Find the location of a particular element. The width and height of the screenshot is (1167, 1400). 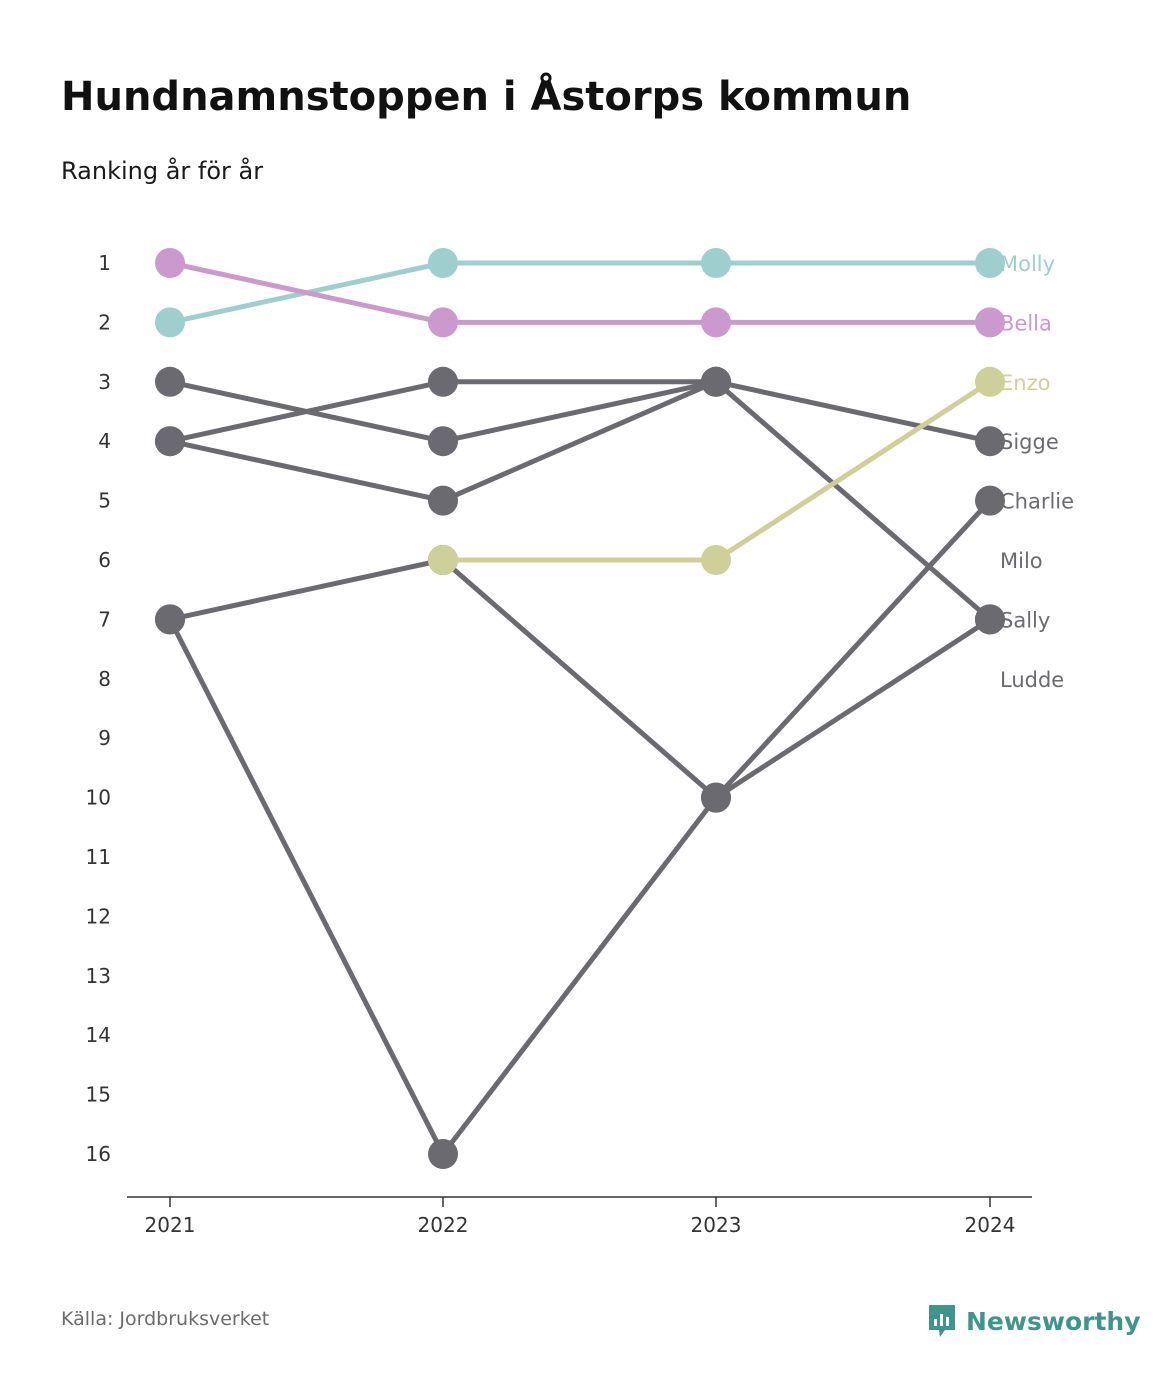

series-label-bella: Bella is located at coordinates (1026, 323).